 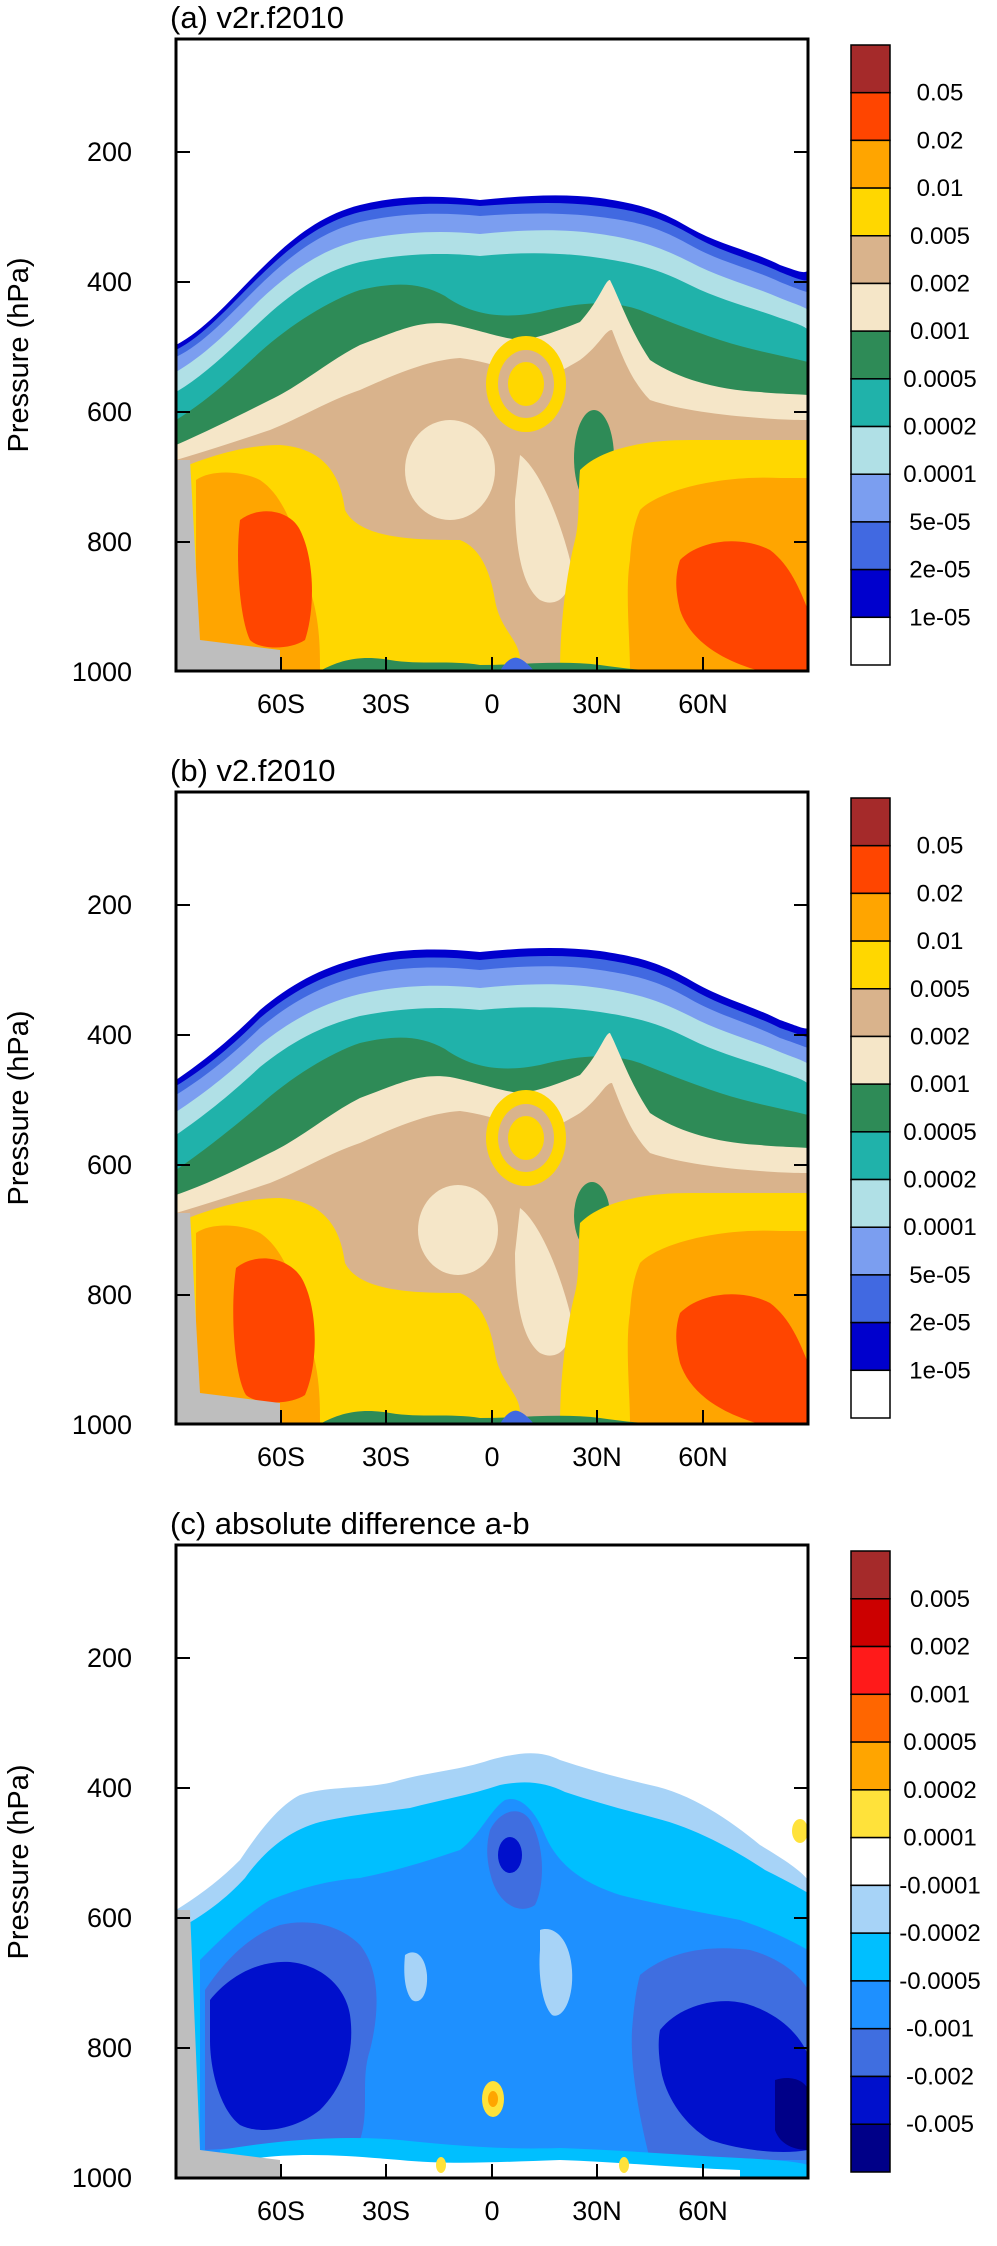 I want to click on panel-b-ytick-200: 200, so click(x=109, y=905).